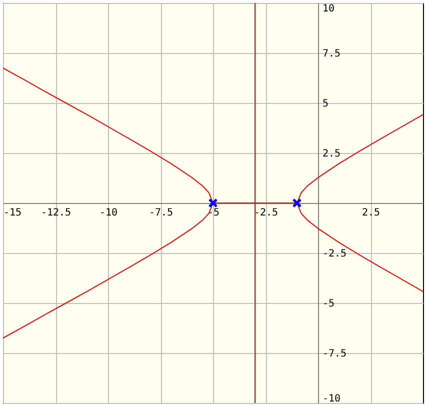  I want to click on y-tick-label: -5, so click(328, 304).